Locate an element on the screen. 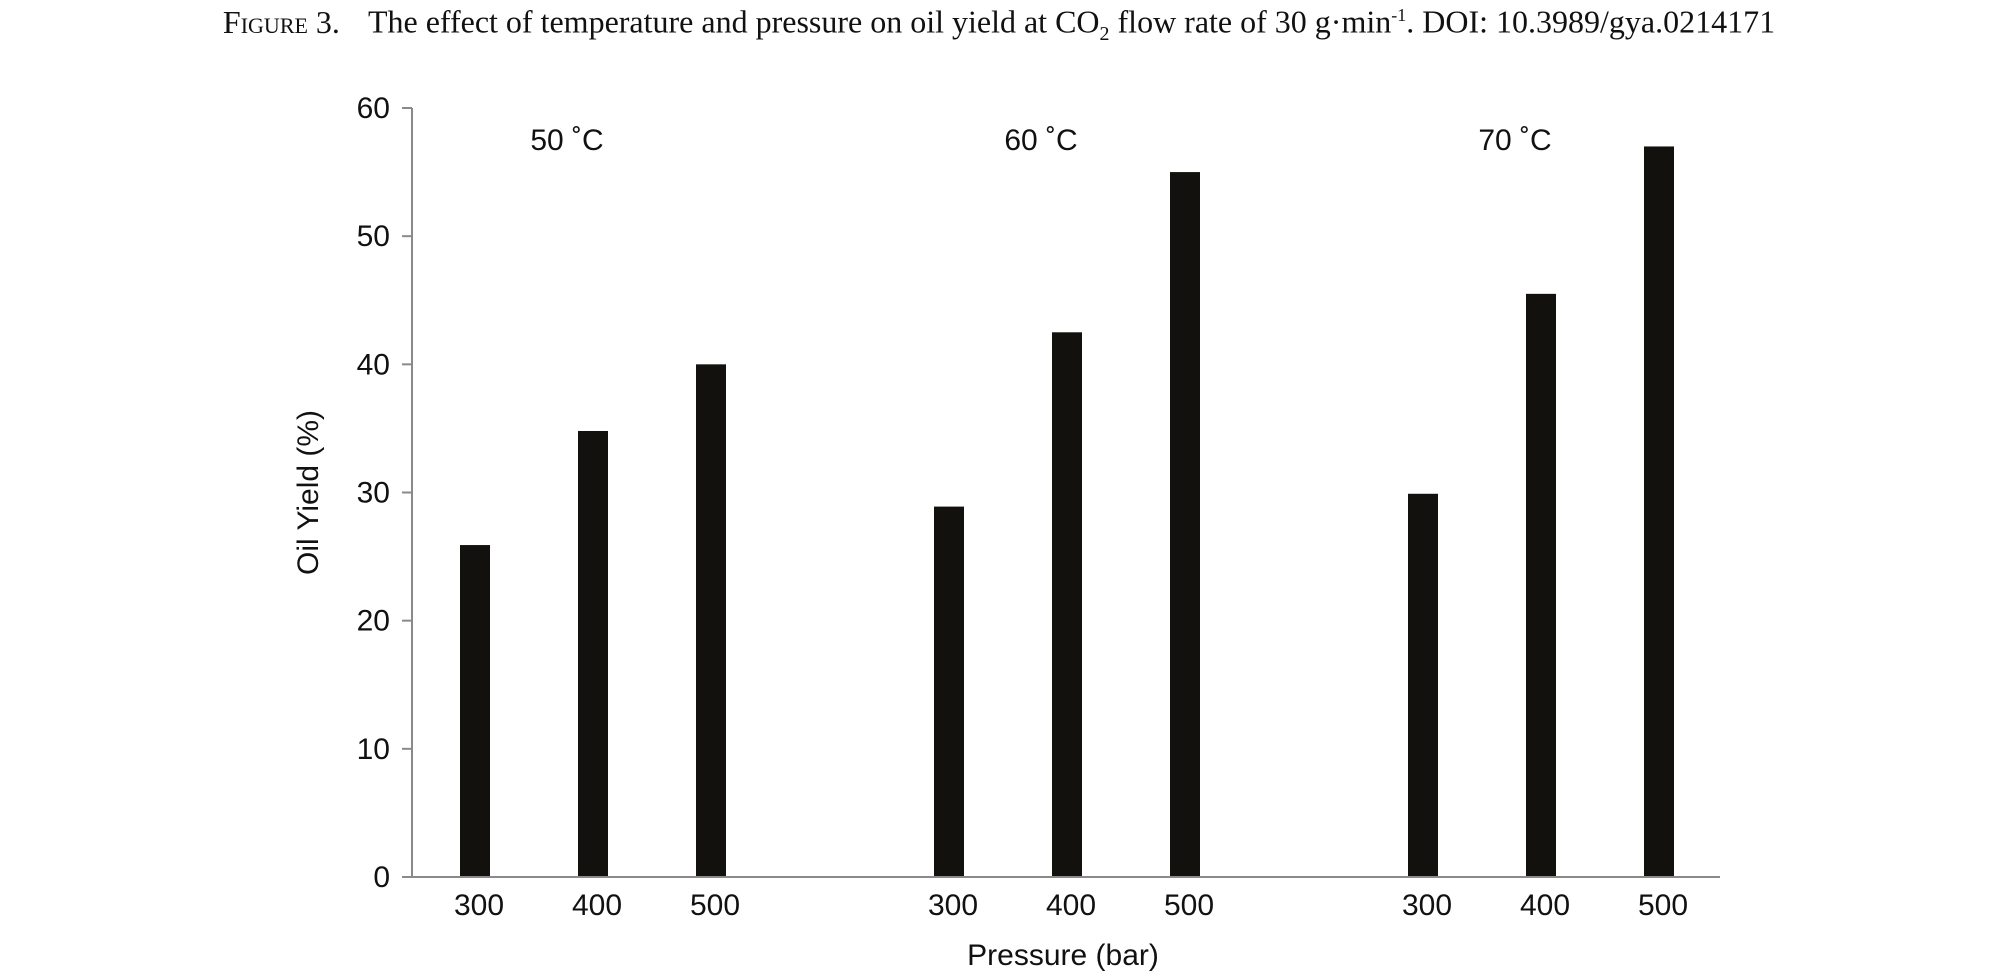  x-tick-labels: 300 400 500 300 400 500 300 400 500 is located at coordinates (1071, 905).